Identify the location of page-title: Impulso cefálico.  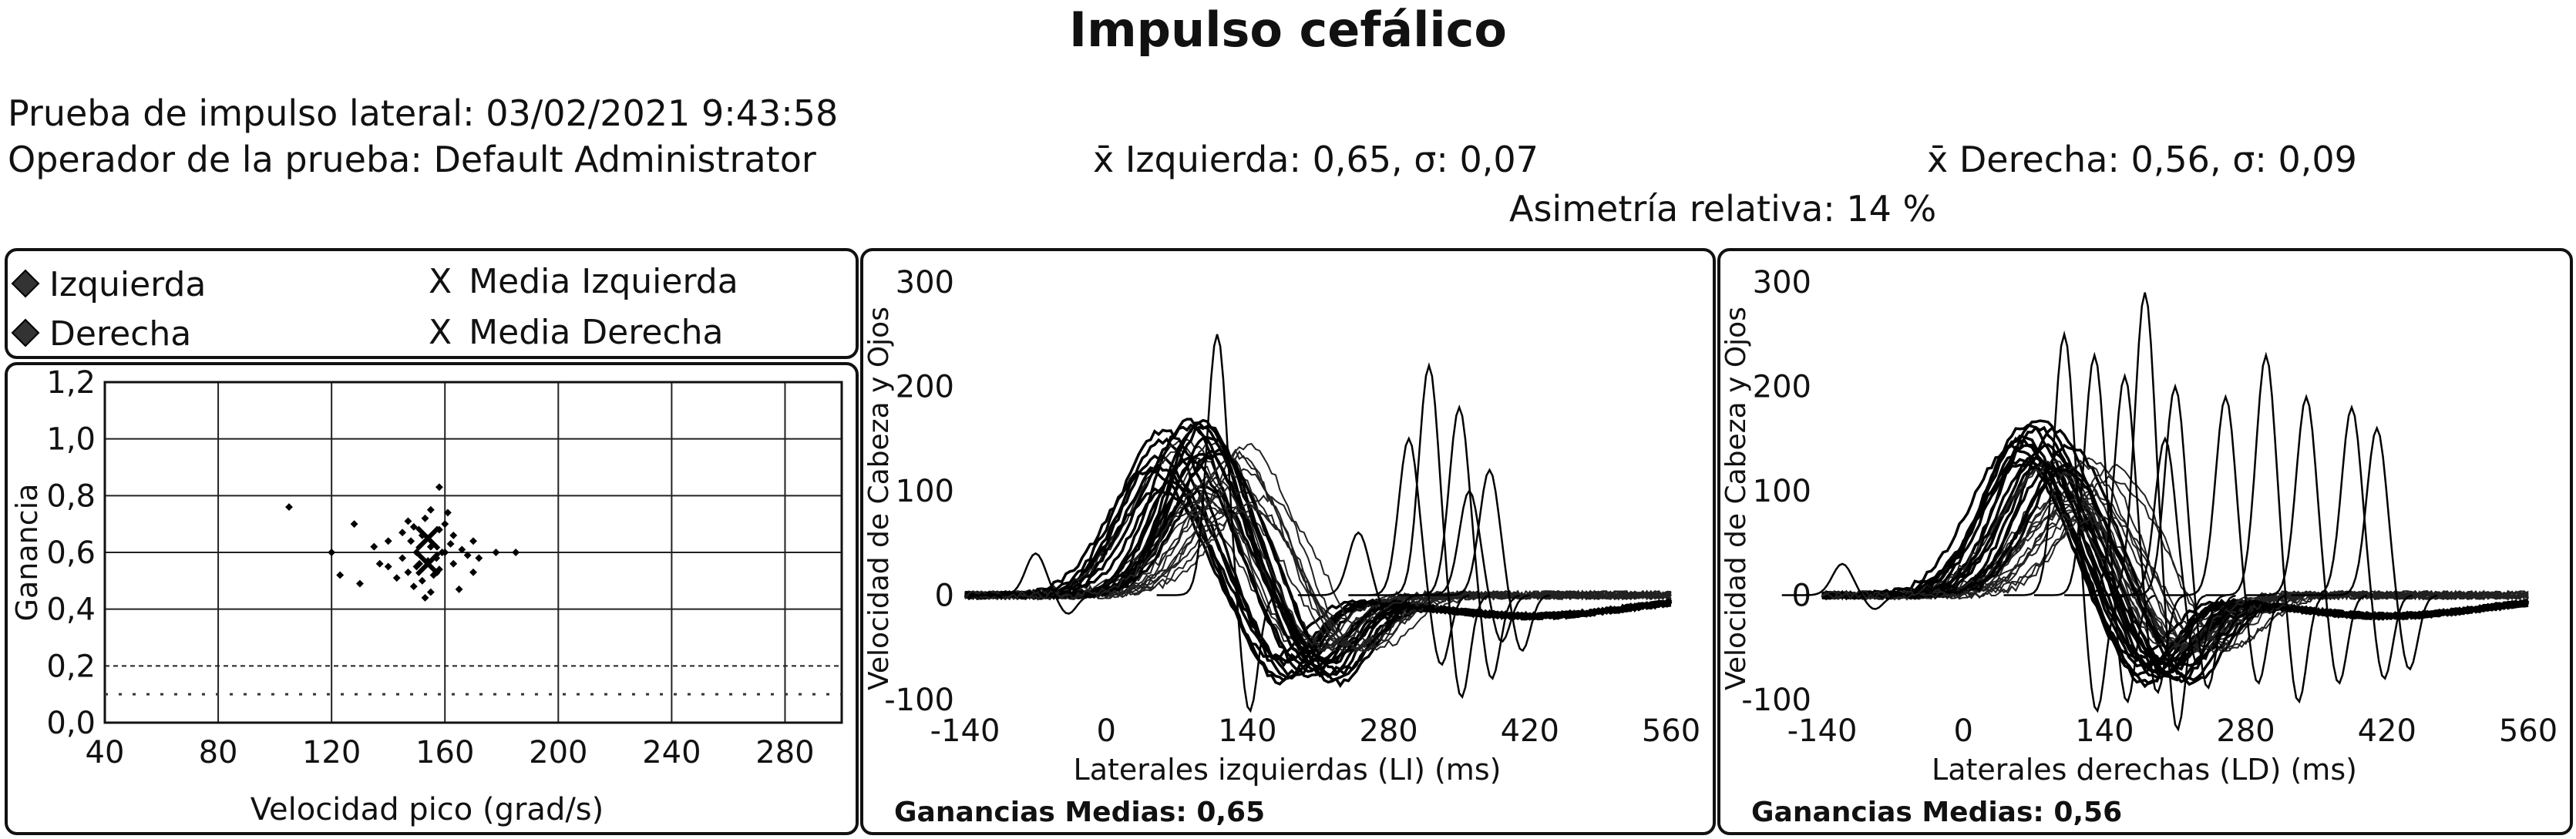
(1288, 30).